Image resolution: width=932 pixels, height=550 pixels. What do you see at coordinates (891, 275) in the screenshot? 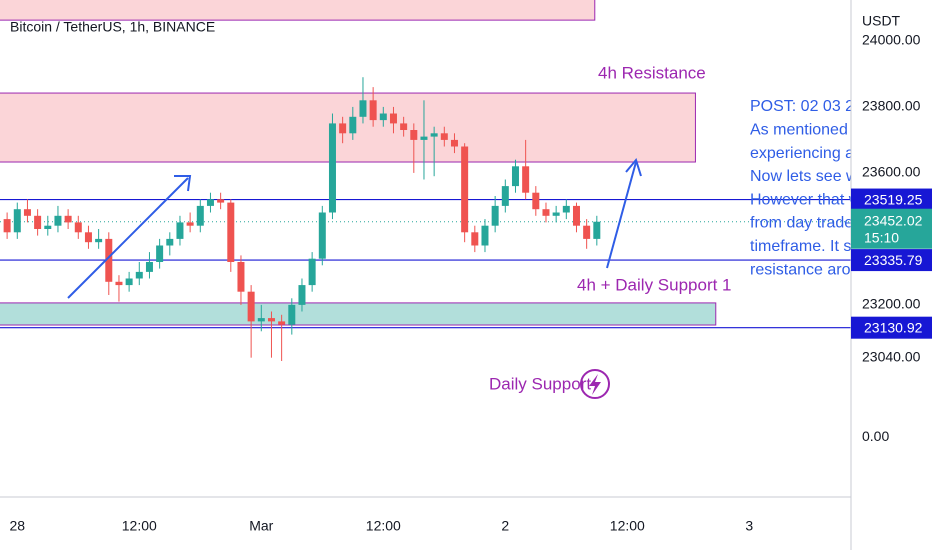
I see `price-axis-panel` at bounding box center [891, 275].